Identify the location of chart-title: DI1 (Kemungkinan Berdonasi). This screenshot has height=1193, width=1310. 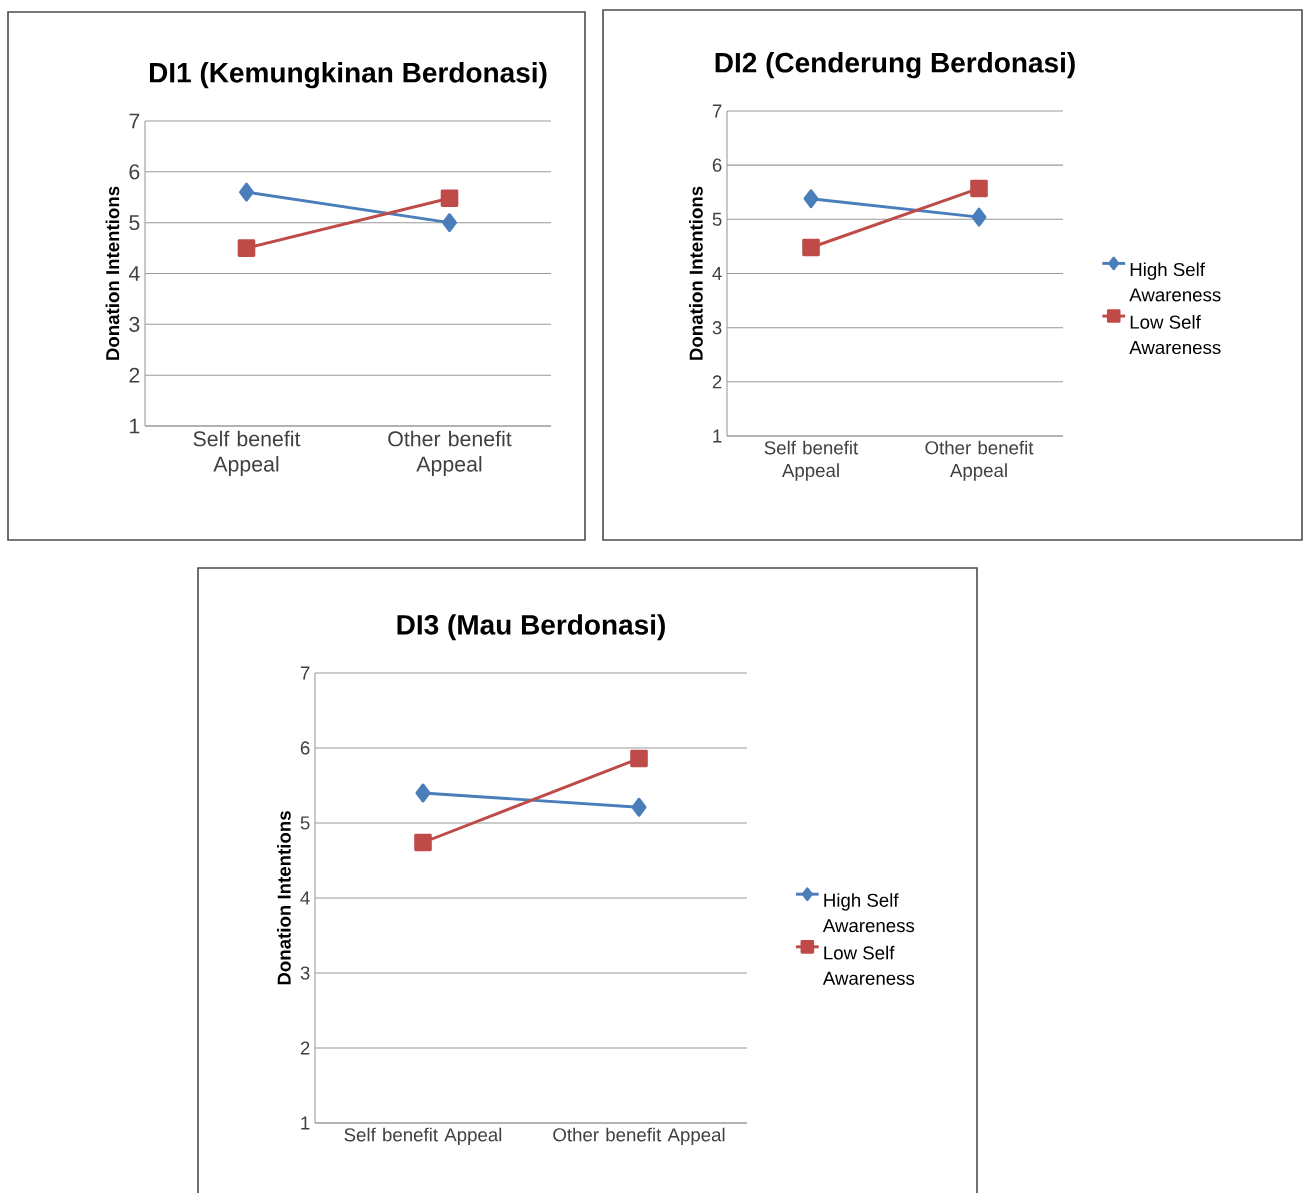
(348, 75).